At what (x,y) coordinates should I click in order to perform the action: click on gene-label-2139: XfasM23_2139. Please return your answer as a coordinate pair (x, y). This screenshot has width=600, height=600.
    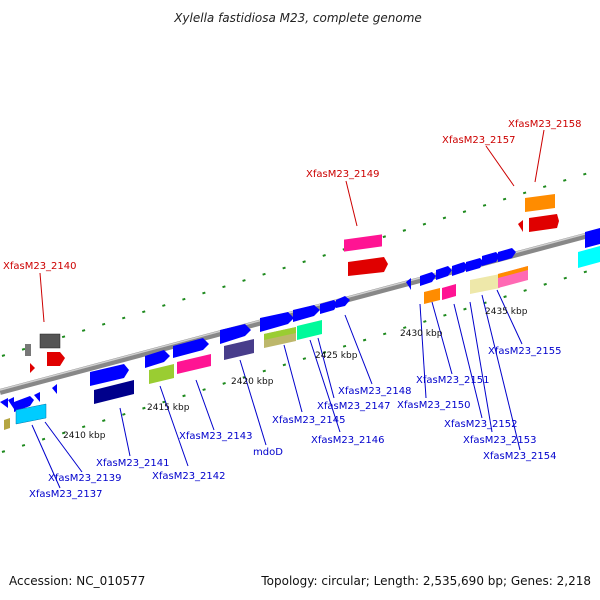
    Looking at the image, I should click on (85, 478).